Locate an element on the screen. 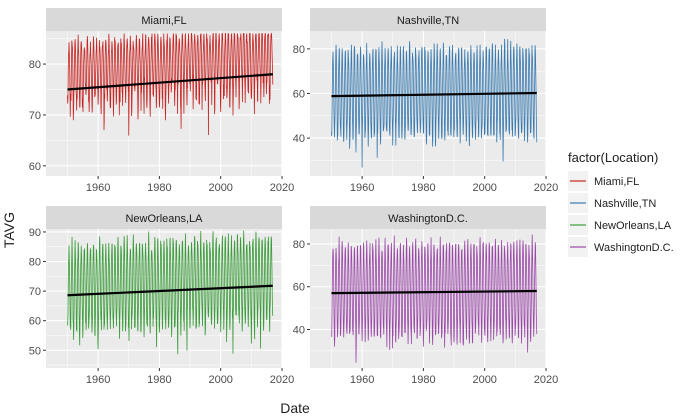 This screenshot has width=700, height=420. y-tick-label: 50 is located at coordinates (35, 351).